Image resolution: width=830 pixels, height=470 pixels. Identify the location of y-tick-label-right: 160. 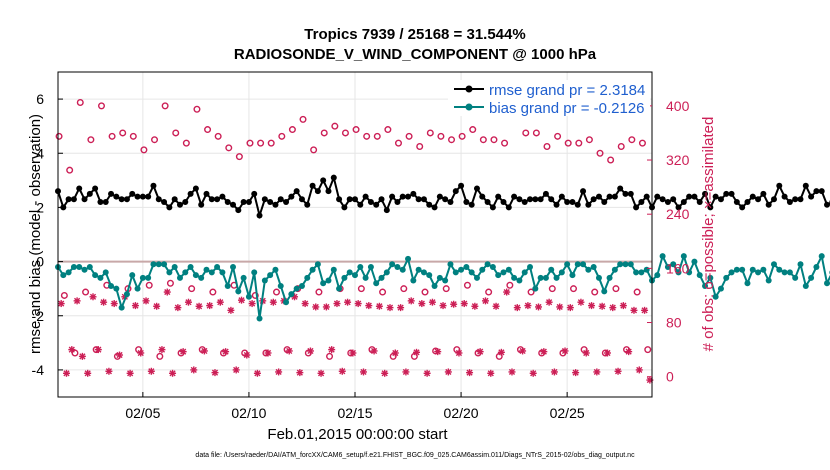
(678, 268).